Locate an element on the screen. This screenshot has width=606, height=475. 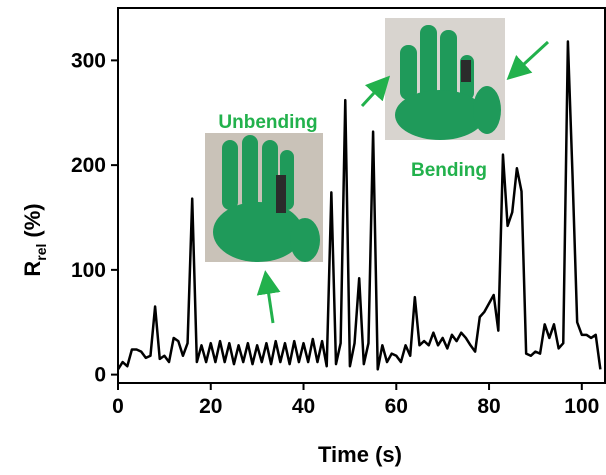
x-axis-label: Time (s) is located at coordinates (360, 454).